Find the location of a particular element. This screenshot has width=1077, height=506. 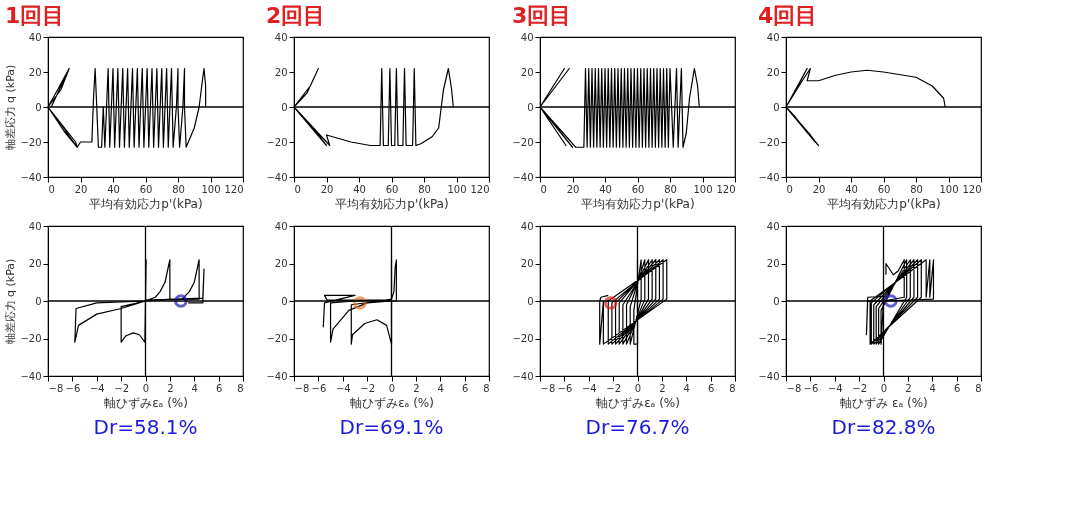

x-axis-title: 軸ひずみ εₐ (%) is located at coordinates (884, 402).